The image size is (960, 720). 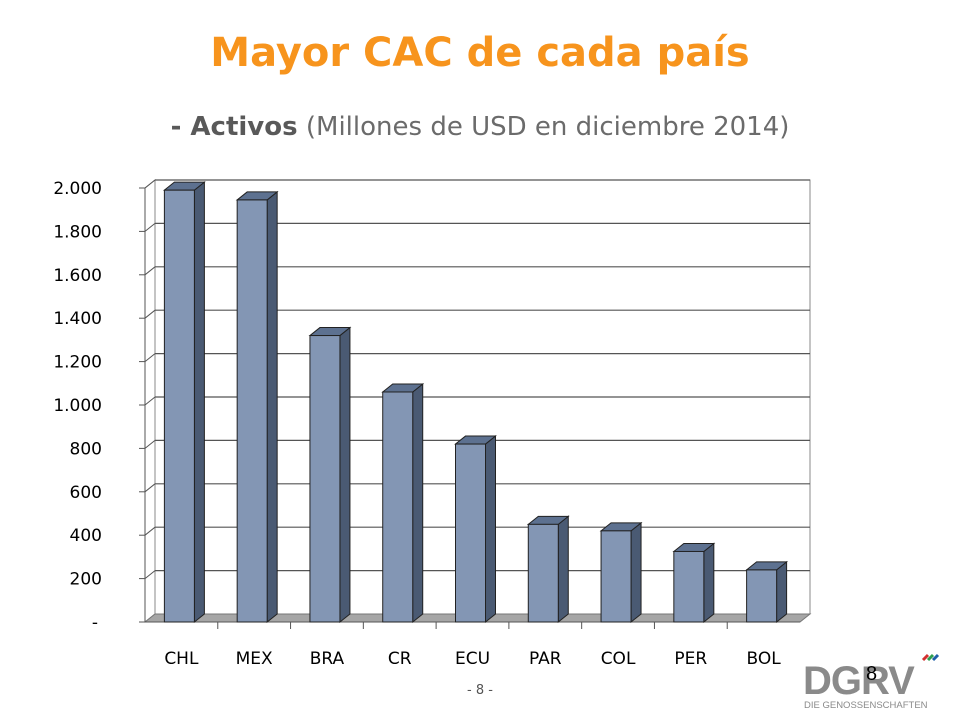 I want to click on logo-accent-red, so click(x=925, y=657).